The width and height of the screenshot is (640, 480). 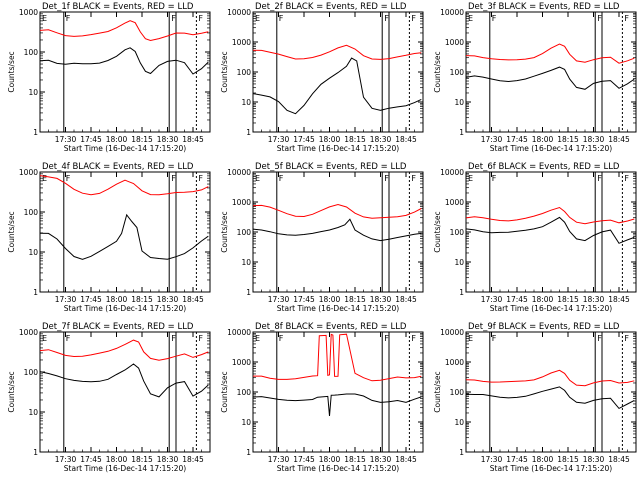 I want to click on panel-title: Det_2f BLACK = Events, RED = LLD, so click(x=331, y=7).